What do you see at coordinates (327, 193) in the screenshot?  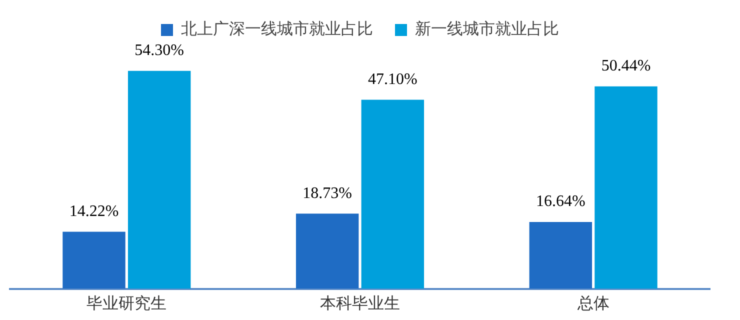 I see `data-label: 18.73%` at bounding box center [327, 193].